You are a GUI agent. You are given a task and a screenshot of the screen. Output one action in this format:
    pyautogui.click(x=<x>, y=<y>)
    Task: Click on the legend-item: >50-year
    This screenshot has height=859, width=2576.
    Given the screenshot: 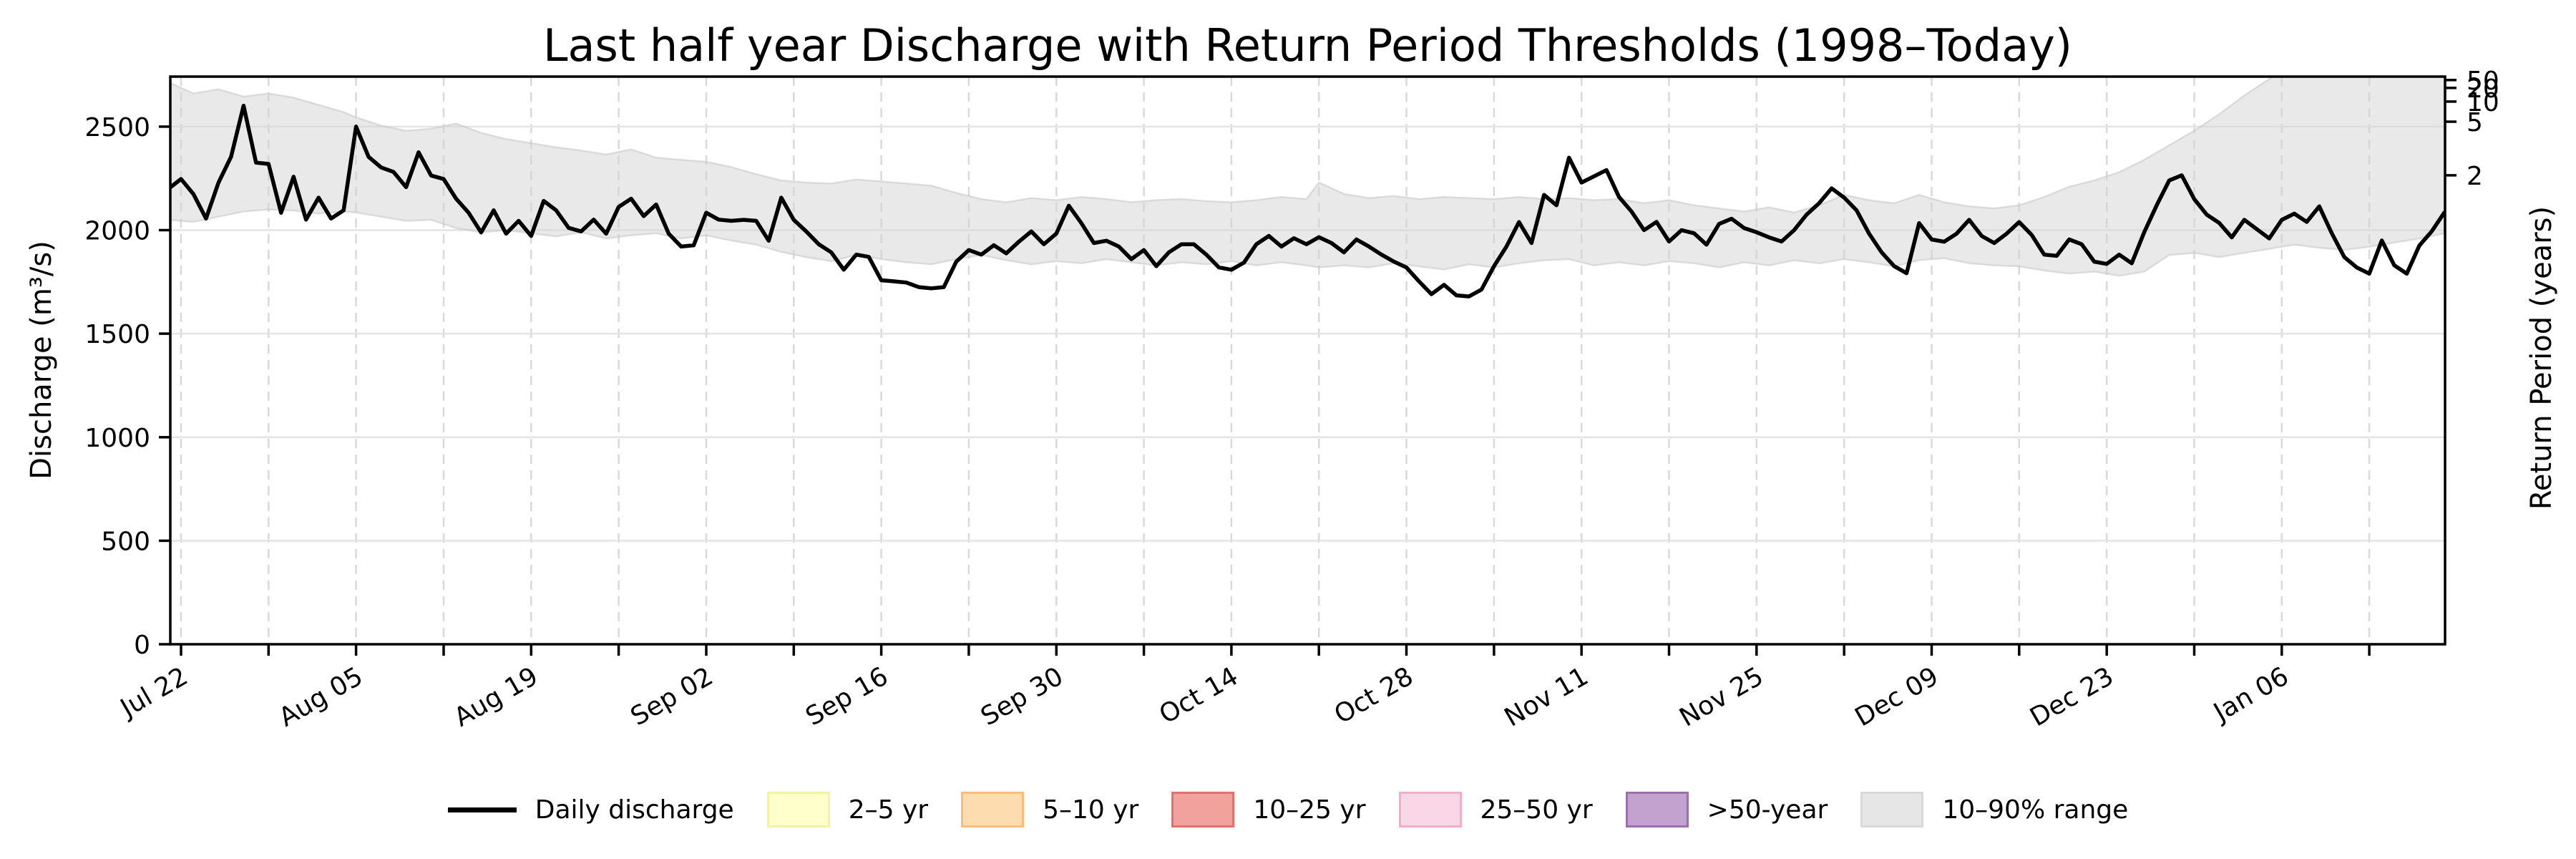 What is the action you would take?
    pyautogui.click(x=1726, y=810)
    